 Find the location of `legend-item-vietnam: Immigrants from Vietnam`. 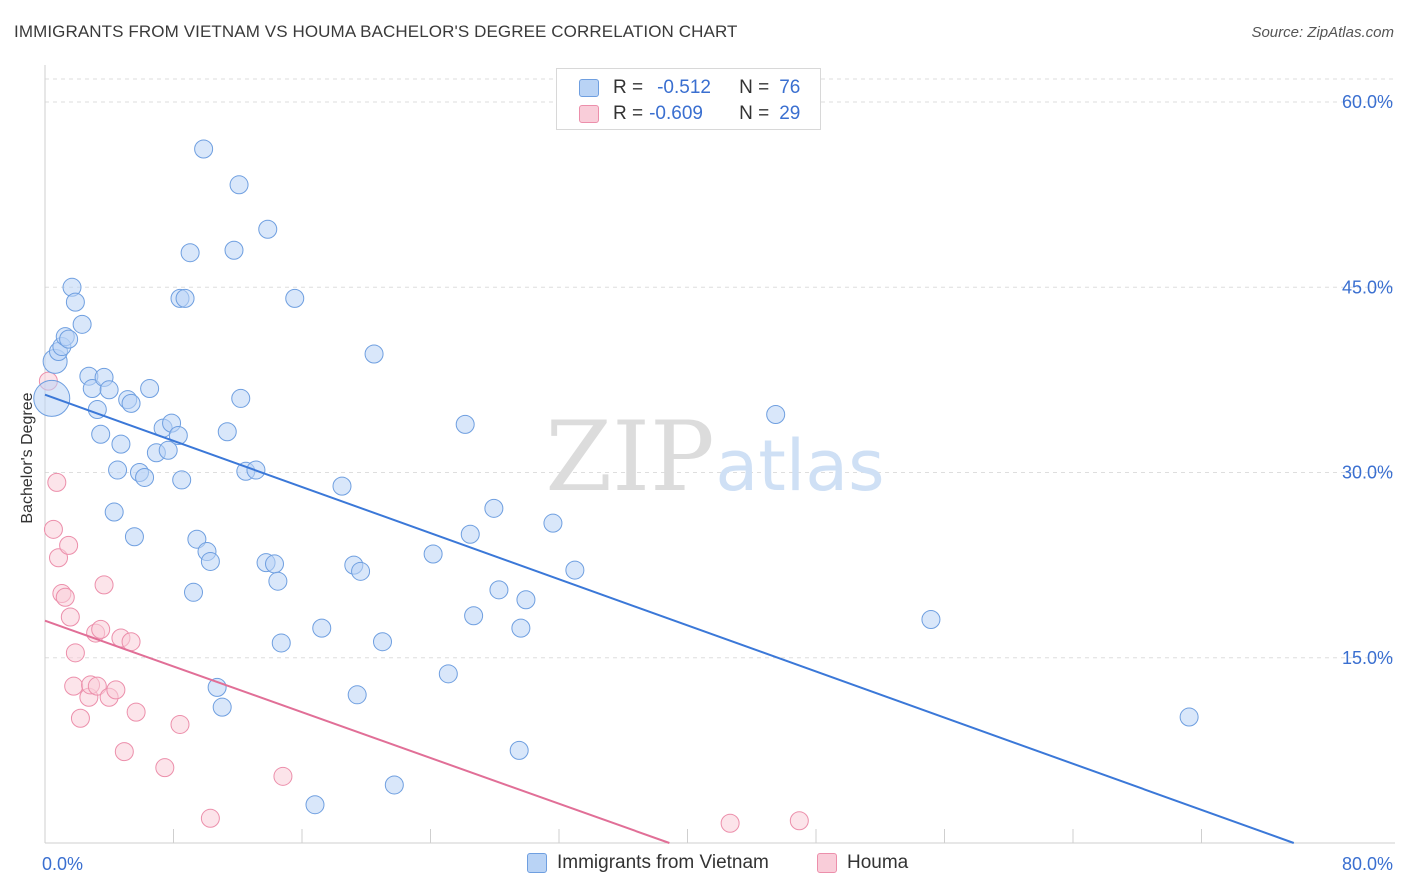

legend-item-vietnam: Immigrants from Vietnam is located at coordinates (648, 863).